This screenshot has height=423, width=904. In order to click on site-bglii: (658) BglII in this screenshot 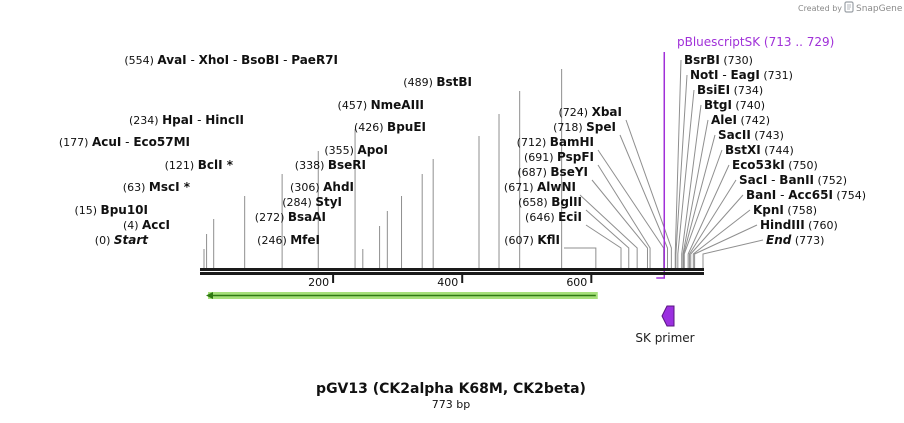, I will do `click(550, 202)`.